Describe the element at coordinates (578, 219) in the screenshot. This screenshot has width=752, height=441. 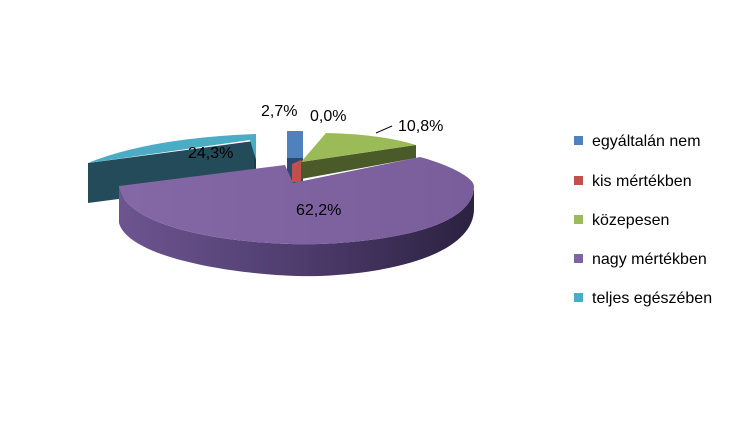
I see `legend-swatch-kozepesen` at that location.